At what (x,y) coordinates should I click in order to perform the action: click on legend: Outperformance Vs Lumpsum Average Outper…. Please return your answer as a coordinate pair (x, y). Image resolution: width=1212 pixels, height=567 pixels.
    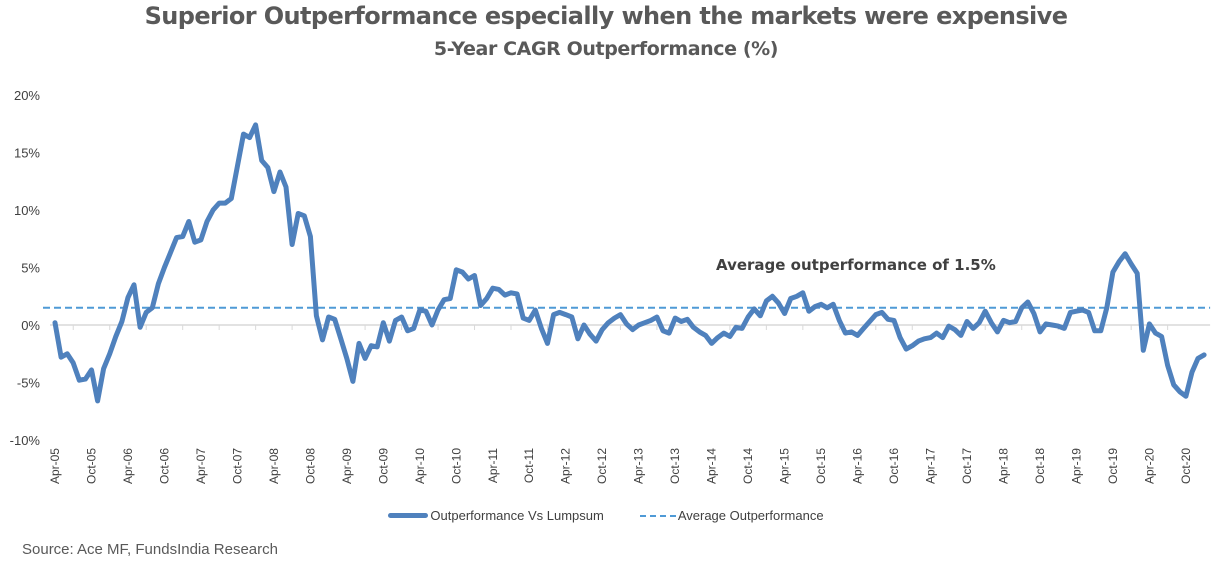
    Looking at the image, I should click on (606, 515).